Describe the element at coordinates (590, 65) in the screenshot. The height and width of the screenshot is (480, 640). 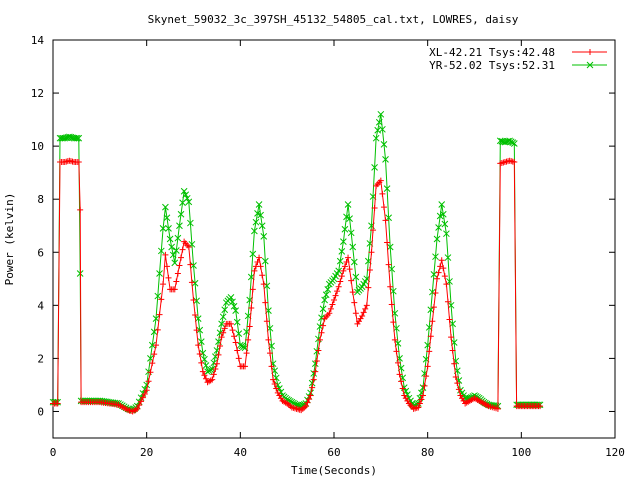
I see `legend-marker` at that location.